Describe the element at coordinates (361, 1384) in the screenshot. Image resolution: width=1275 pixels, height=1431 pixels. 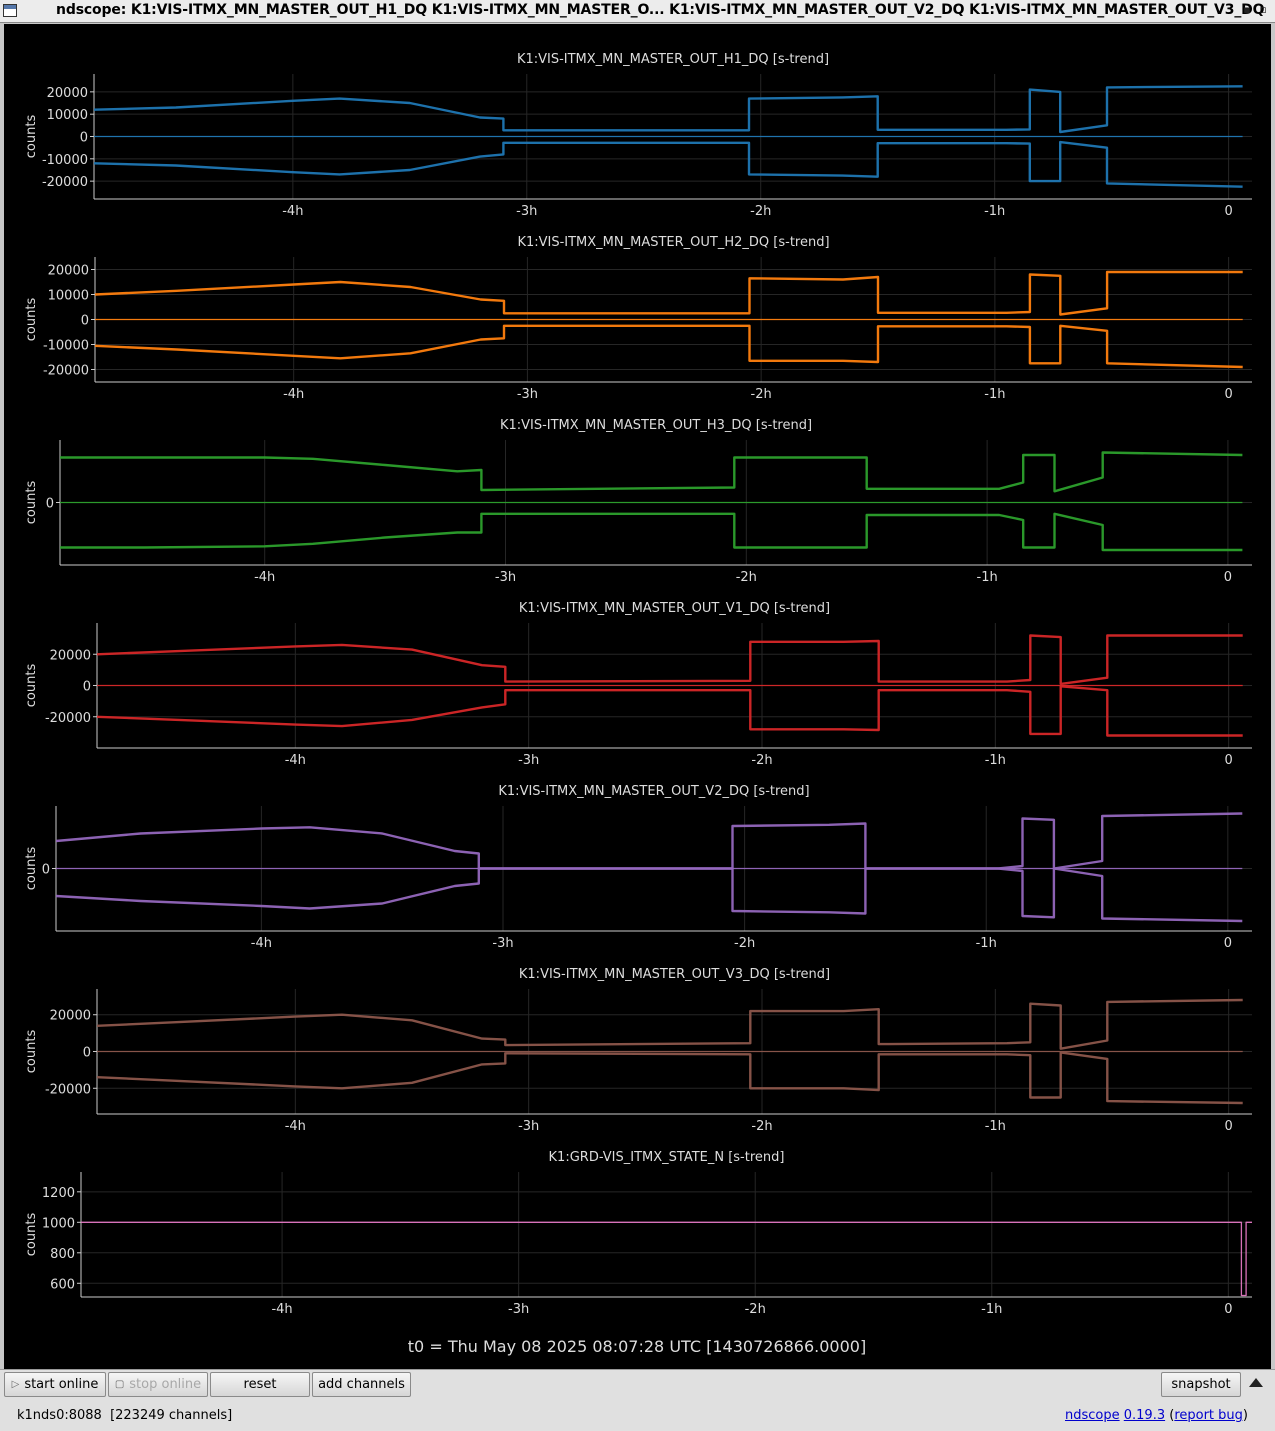
I see `add-channels-button: add channels` at that location.